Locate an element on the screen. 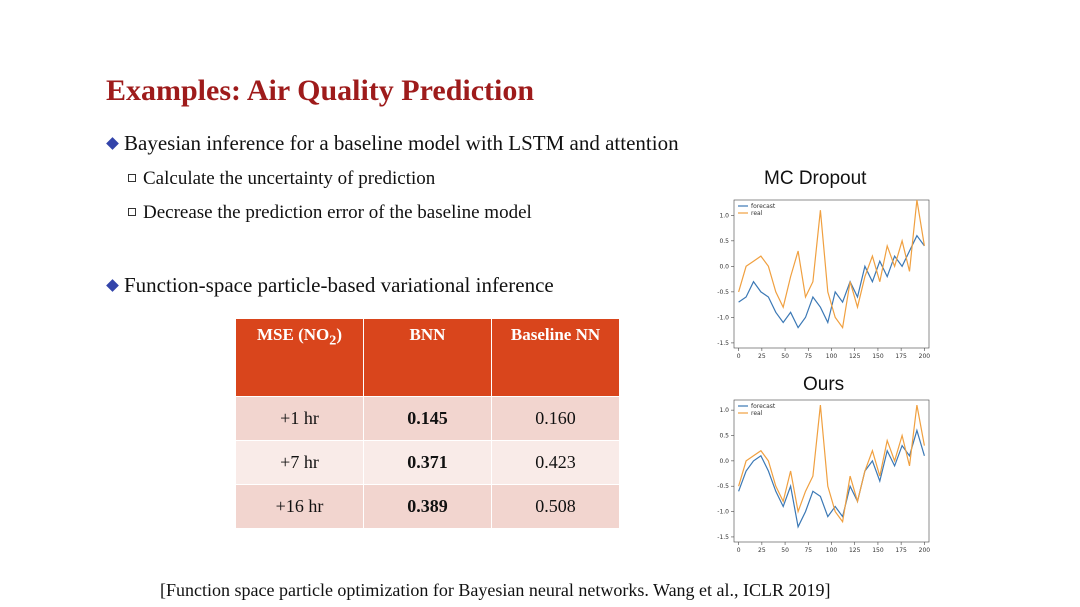 The image size is (1080, 607). sub-bullet: Calculate the uncertainty of prediction is located at coordinates (281, 179).